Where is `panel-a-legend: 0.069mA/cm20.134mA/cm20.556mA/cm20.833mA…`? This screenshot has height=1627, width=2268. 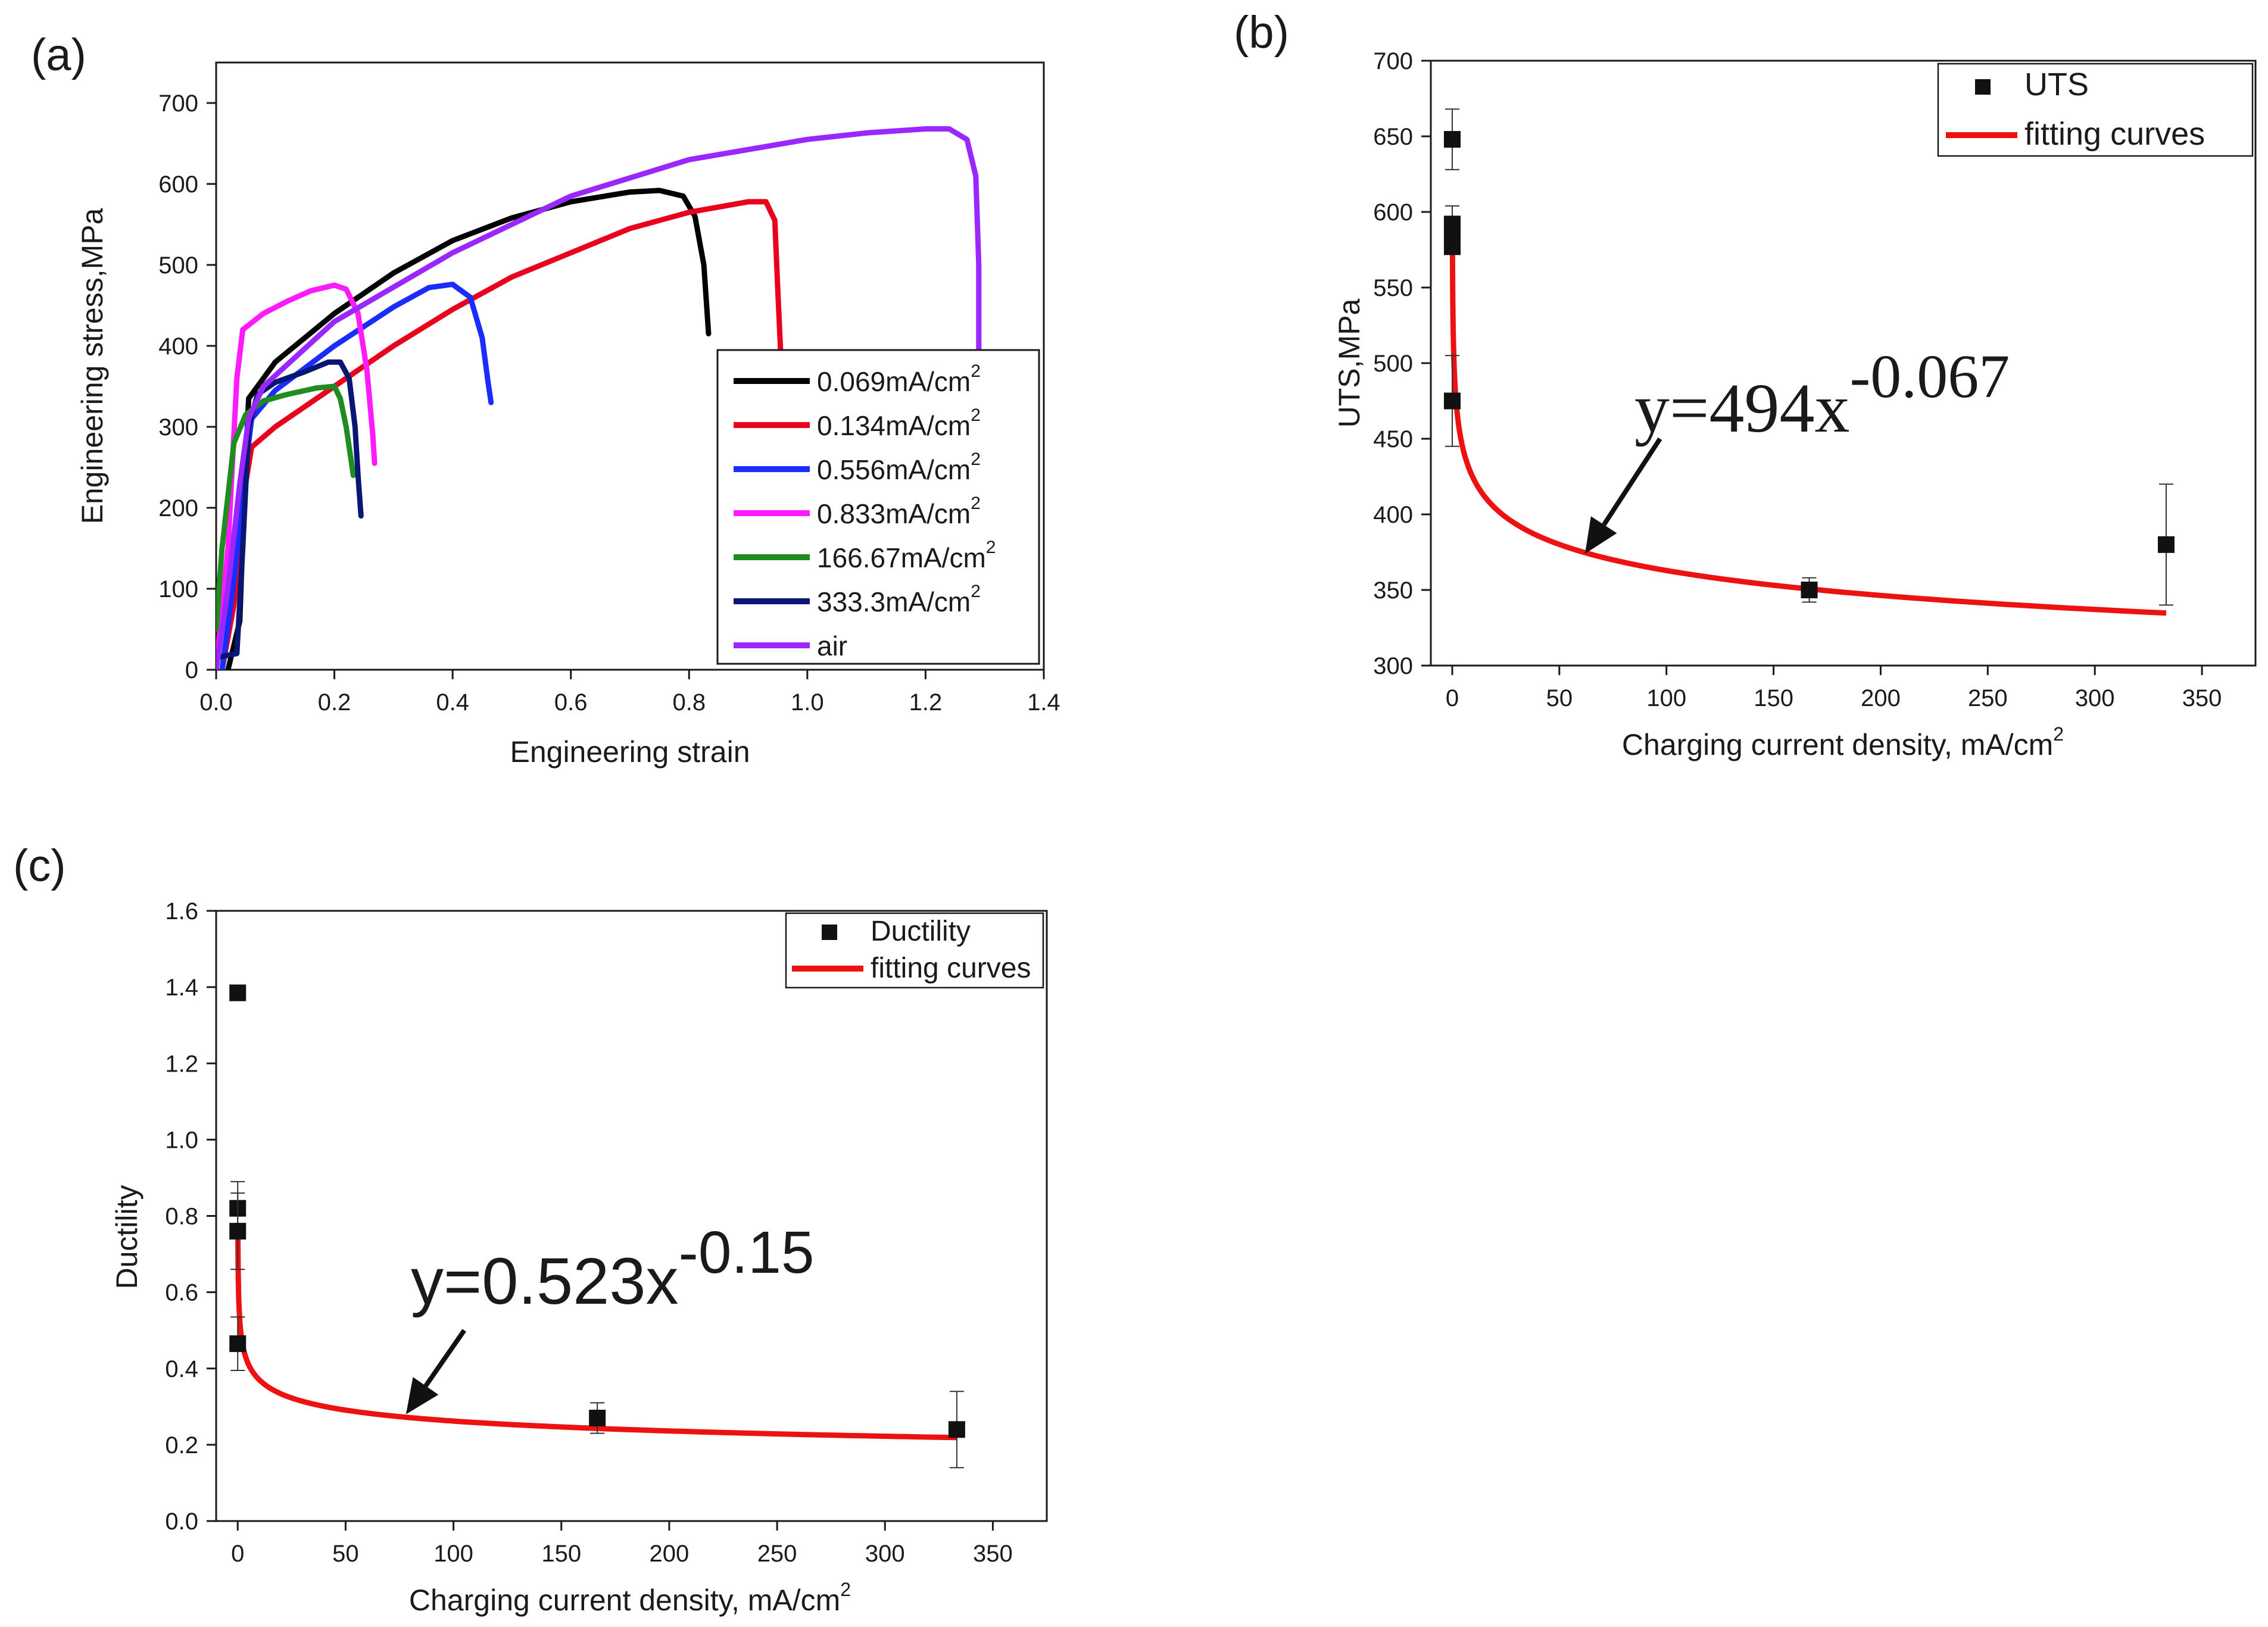
panel-a-legend: 0.069mA/cm20.134mA/cm20.556mA/cm20.833mA… is located at coordinates (878, 507).